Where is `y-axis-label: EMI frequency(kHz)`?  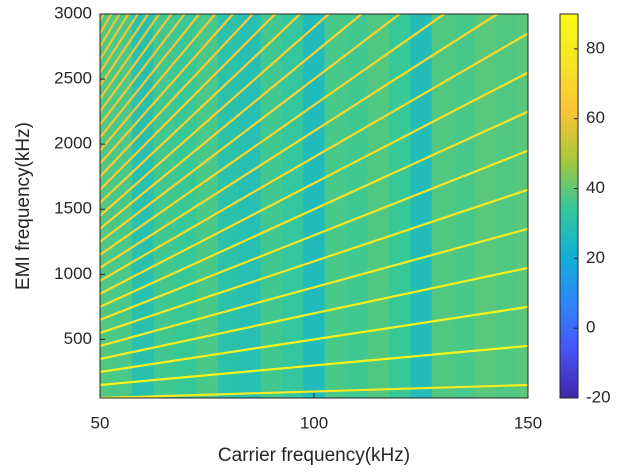 y-axis-label: EMI frequency(kHz) is located at coordinates (23, 206).